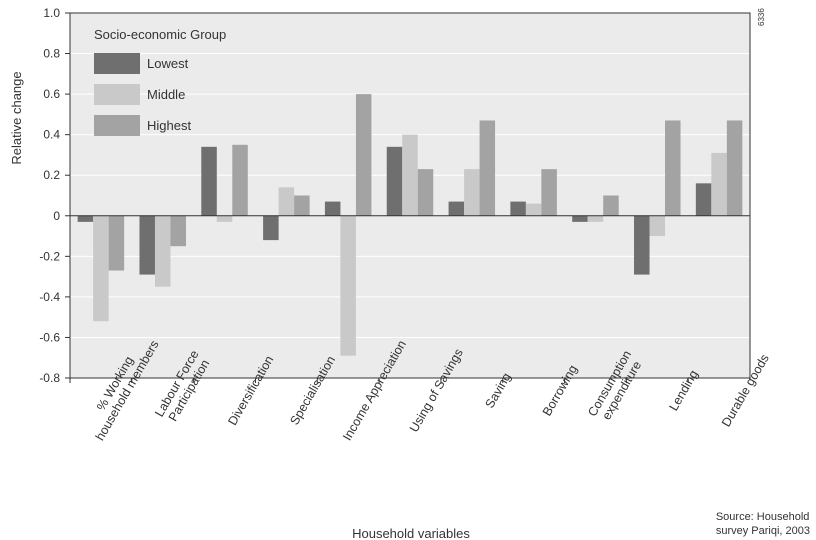  I want to click on y-tick-label: 0.8, so click(51, 54).